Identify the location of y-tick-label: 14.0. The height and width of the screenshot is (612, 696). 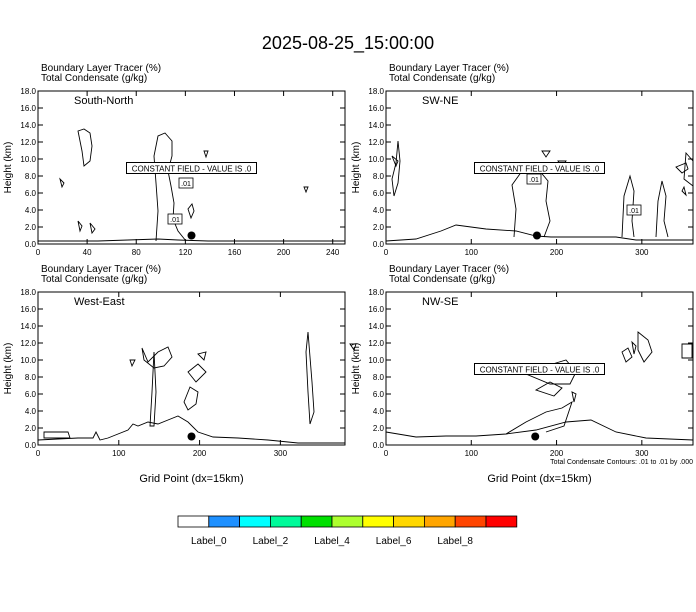
(376, 326).